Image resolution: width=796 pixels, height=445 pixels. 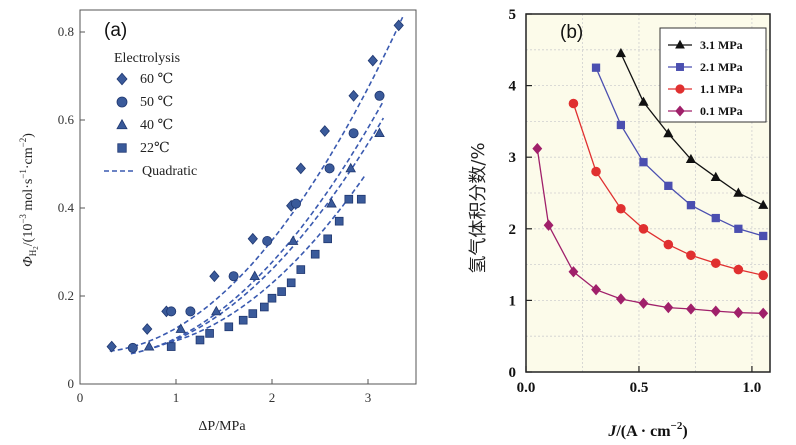 I want to click on chart-a-y-label-mid2: ·cm, so click(x=28, y=158).